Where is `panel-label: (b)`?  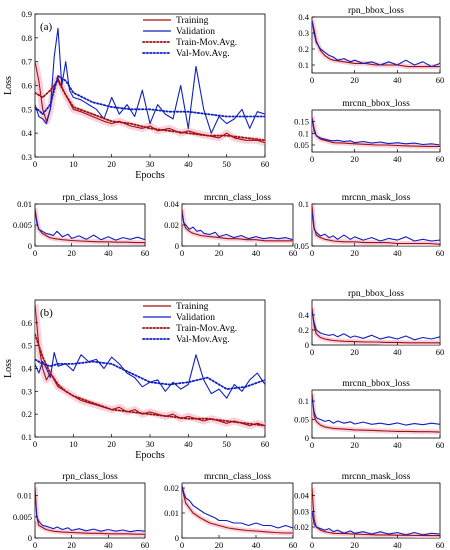
panel-label: (b) is located at coordinates (46, 313).